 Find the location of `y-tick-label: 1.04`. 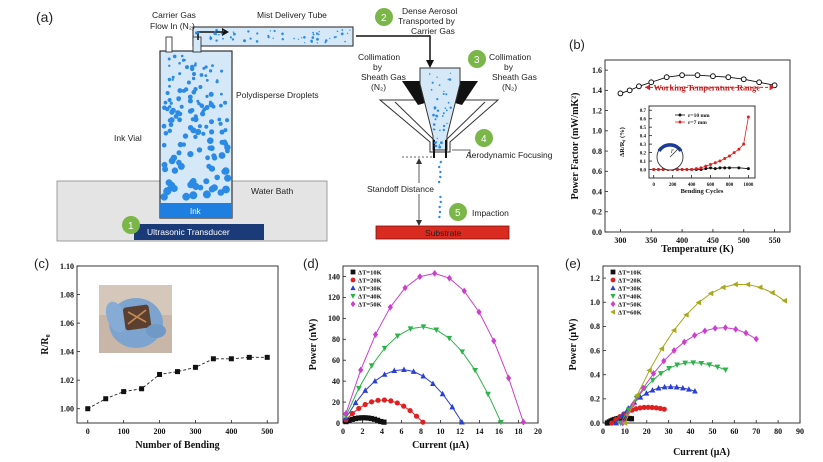

y-tick-label: 1.04 is located at coordinates (67, 351).